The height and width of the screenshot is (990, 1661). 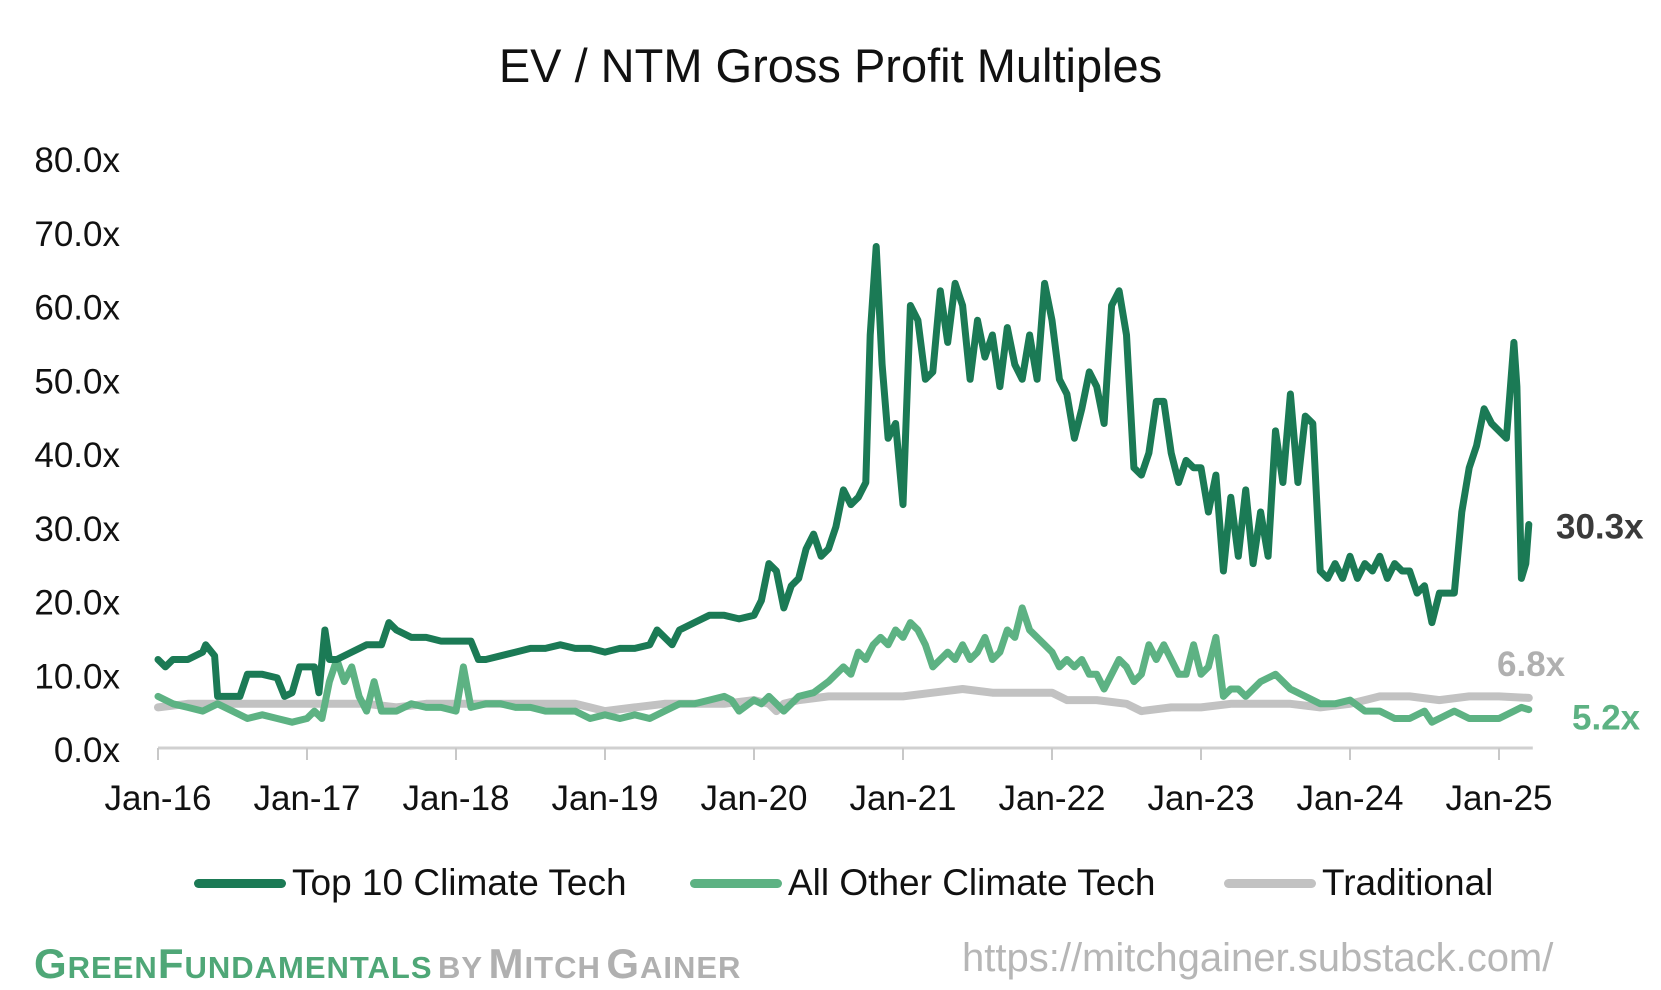 I want to click on brand-letter: F, so click(x=171, y=963).